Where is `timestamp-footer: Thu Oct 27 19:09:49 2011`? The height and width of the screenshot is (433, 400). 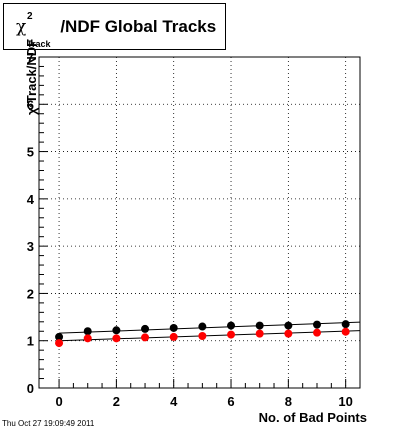 timestamp-footer: Thu Oct 27 19:09:49 2011 is located at coordinates (48, 423).